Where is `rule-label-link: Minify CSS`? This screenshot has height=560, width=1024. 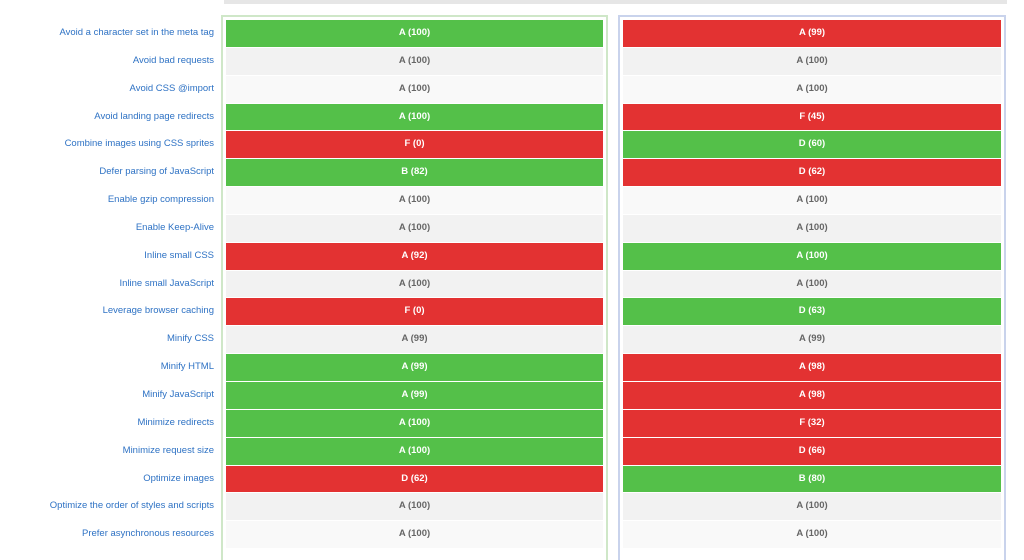
rule-label-link: Minify CSS is located at coordinates (190, 339).